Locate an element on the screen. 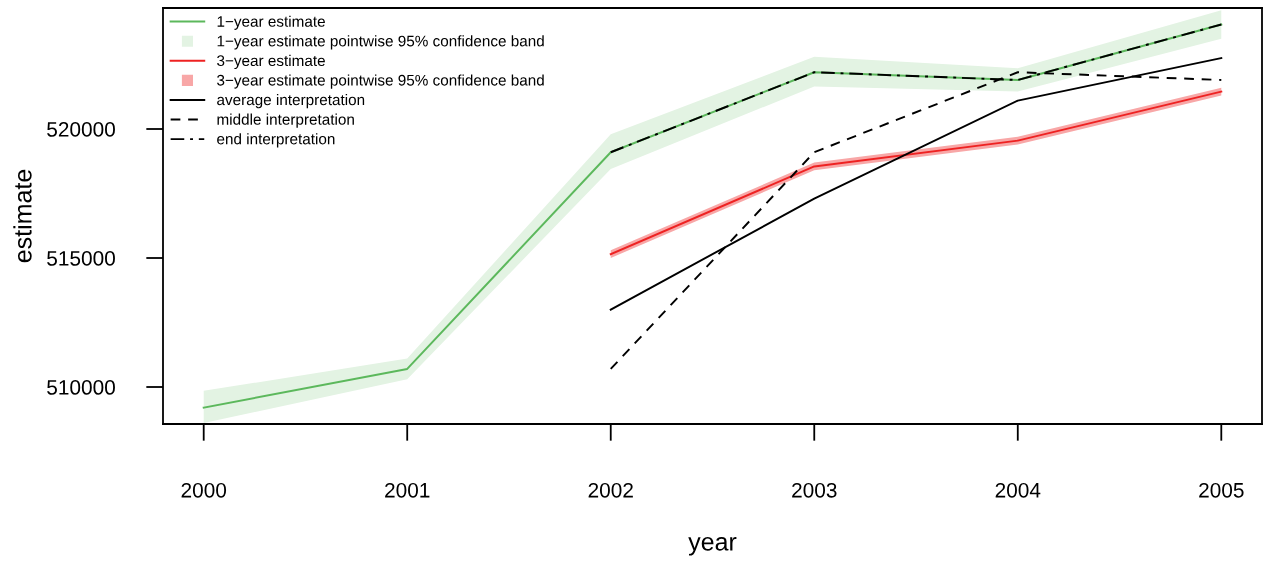  legend-label: middle interpretation is located at coordinates (285, 120).